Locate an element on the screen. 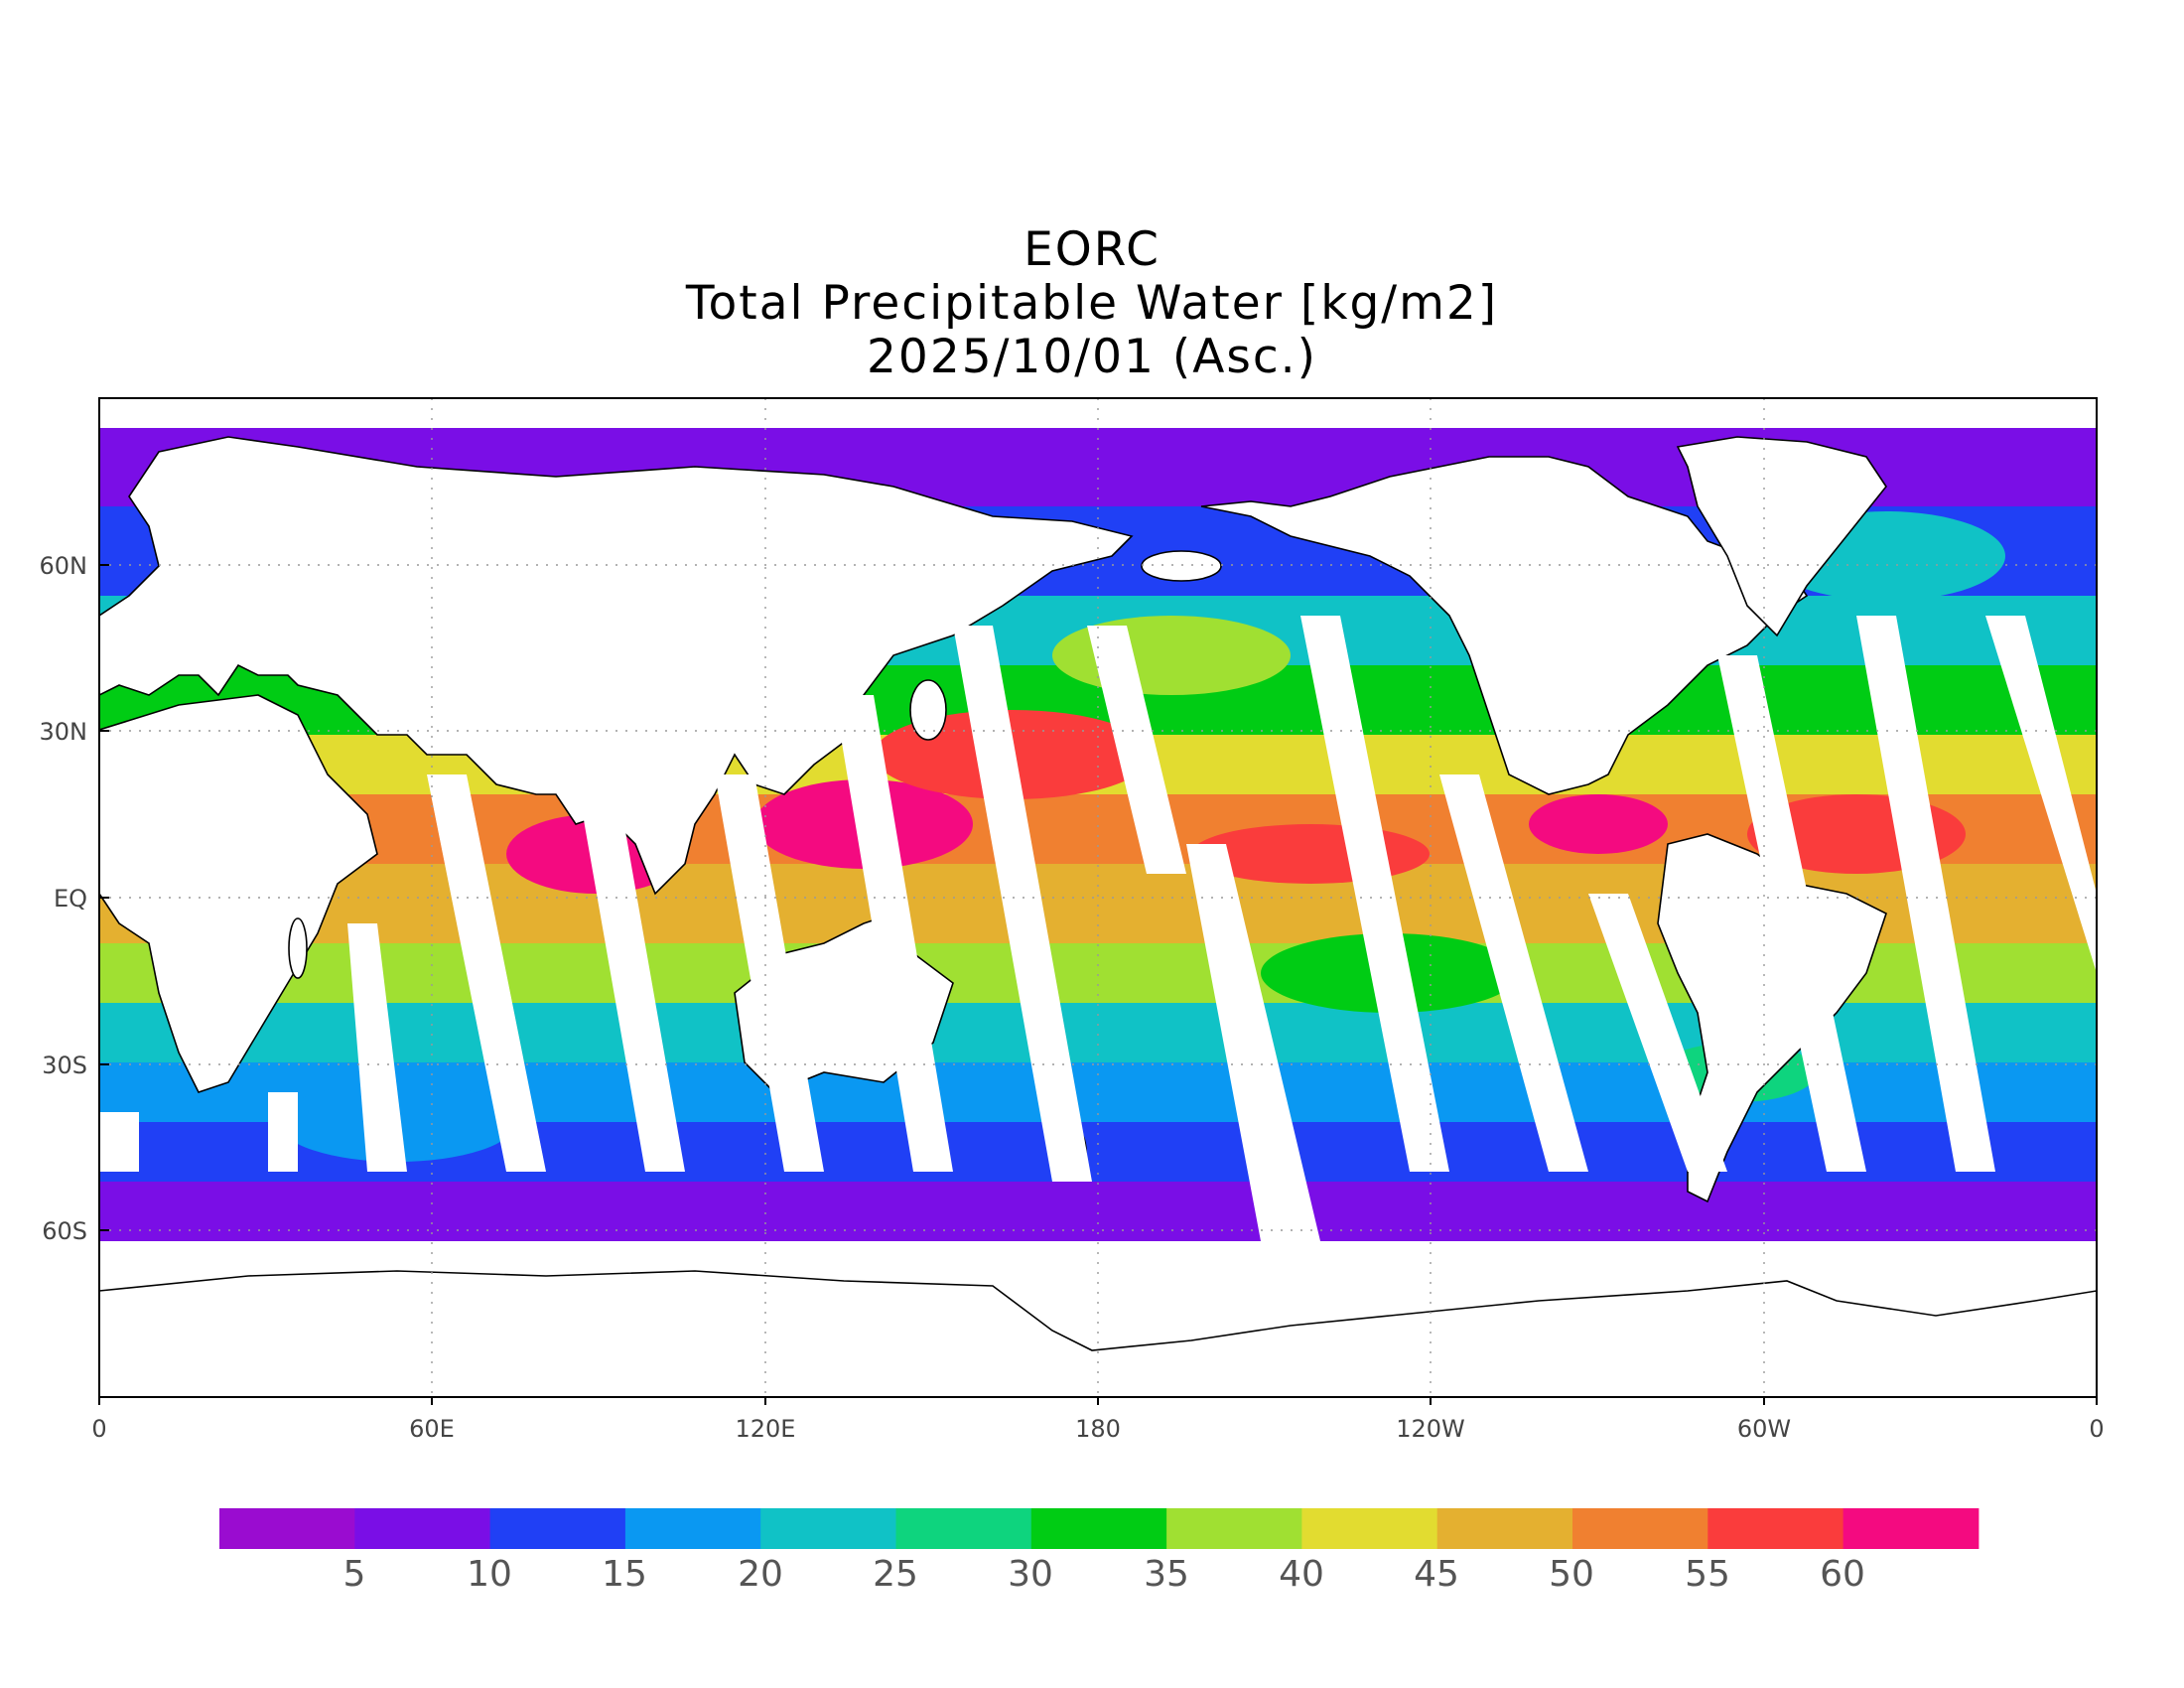  antarctica is located at coordinates (1098, 1333).